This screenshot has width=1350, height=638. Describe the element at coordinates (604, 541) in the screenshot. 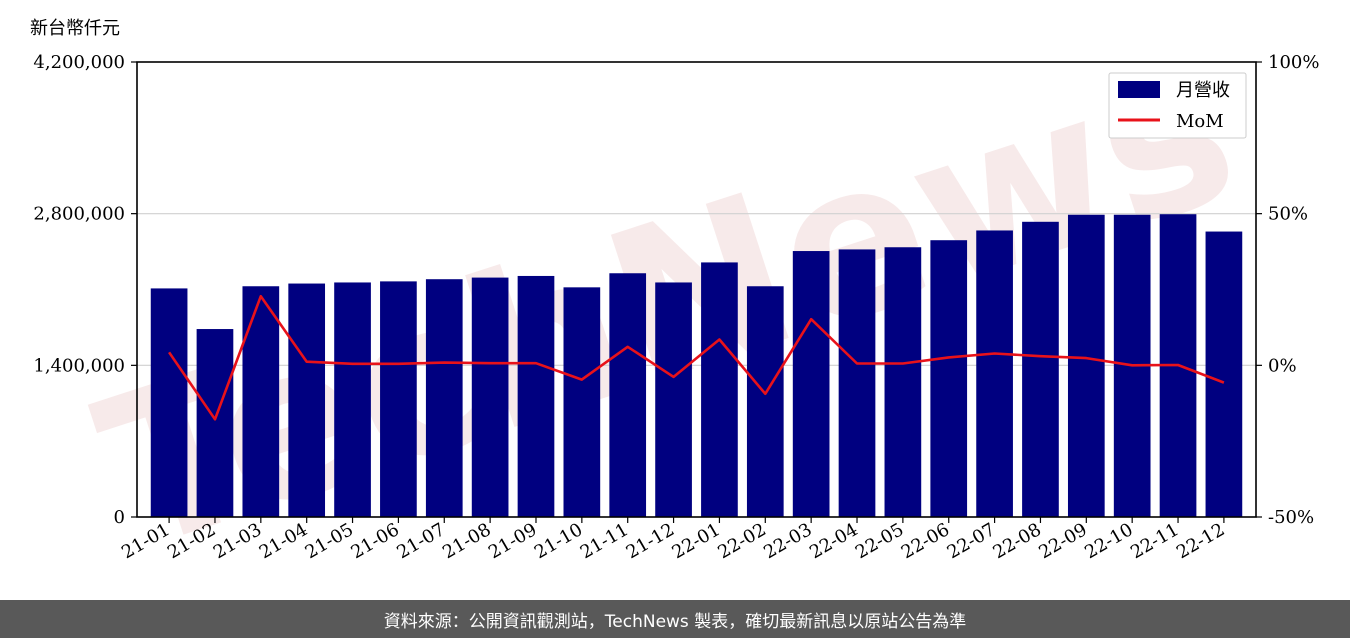

I see `x-tick-label-21-11: 21-11` at that location.